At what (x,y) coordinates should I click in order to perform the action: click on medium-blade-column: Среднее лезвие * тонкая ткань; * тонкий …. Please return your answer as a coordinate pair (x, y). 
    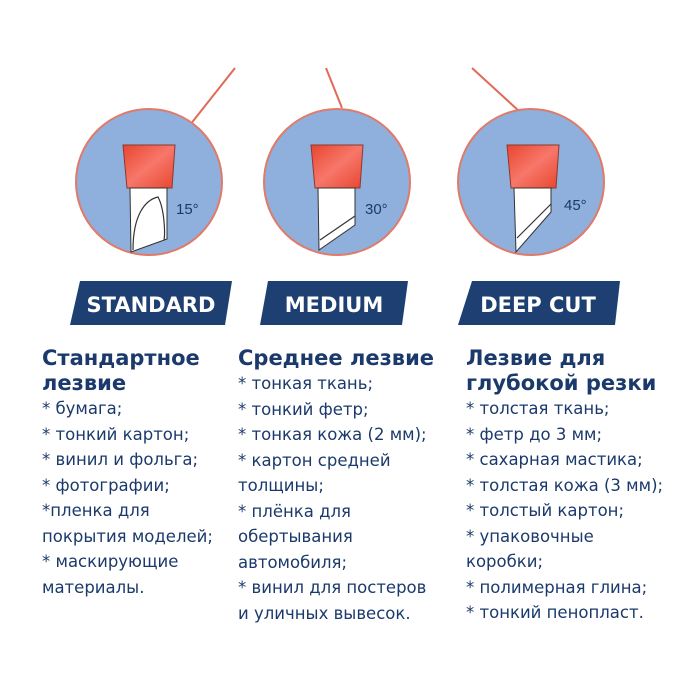
    Looking at the image, I should click on (350, 486).